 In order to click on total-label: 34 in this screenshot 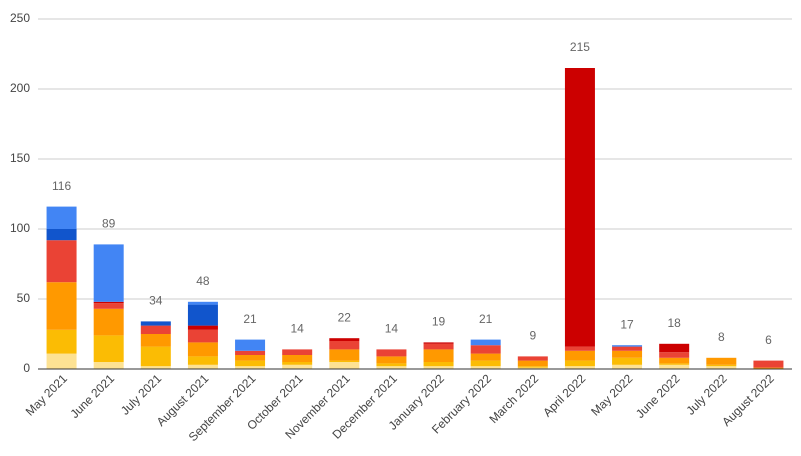, I will do `click(156, 301)`.